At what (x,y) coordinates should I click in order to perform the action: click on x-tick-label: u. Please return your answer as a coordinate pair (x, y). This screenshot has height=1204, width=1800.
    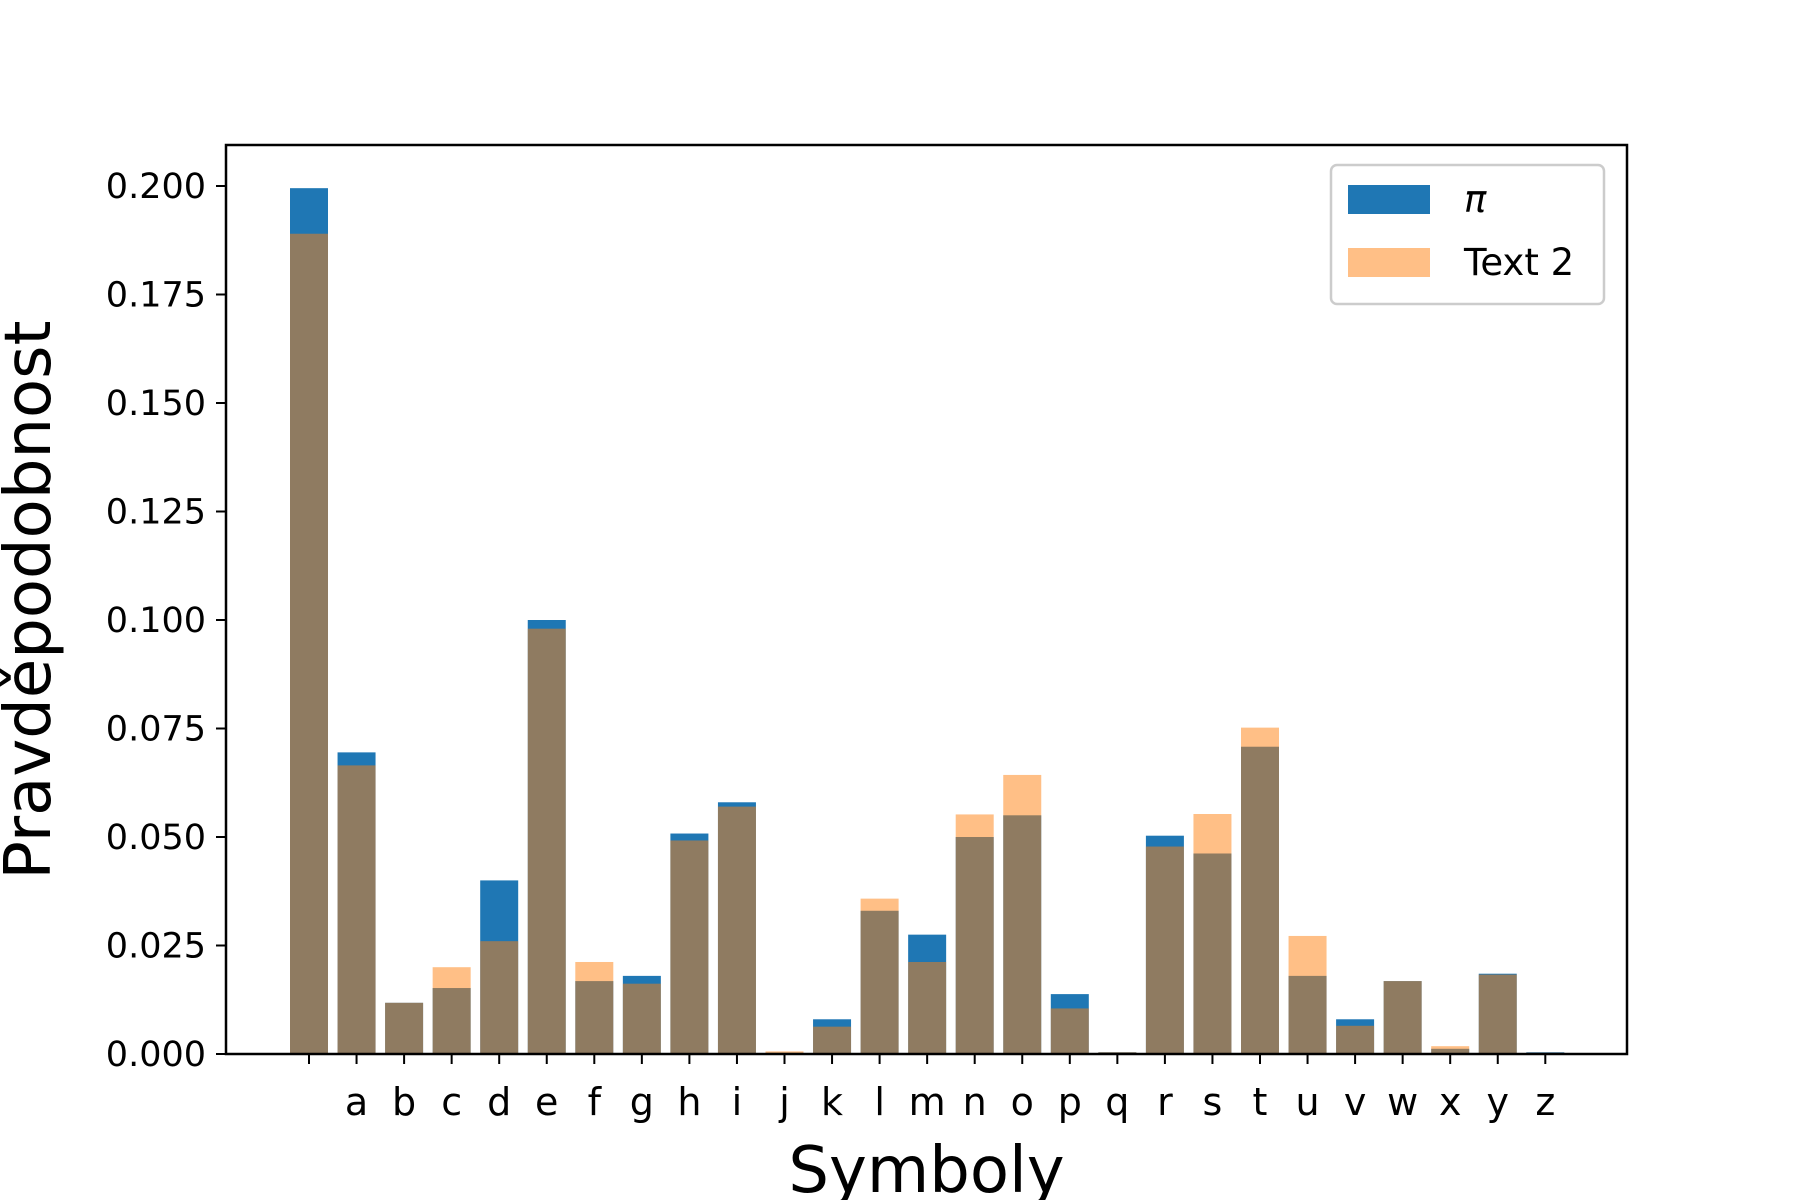
    Looking at the image, I should click on (1308, 1102).